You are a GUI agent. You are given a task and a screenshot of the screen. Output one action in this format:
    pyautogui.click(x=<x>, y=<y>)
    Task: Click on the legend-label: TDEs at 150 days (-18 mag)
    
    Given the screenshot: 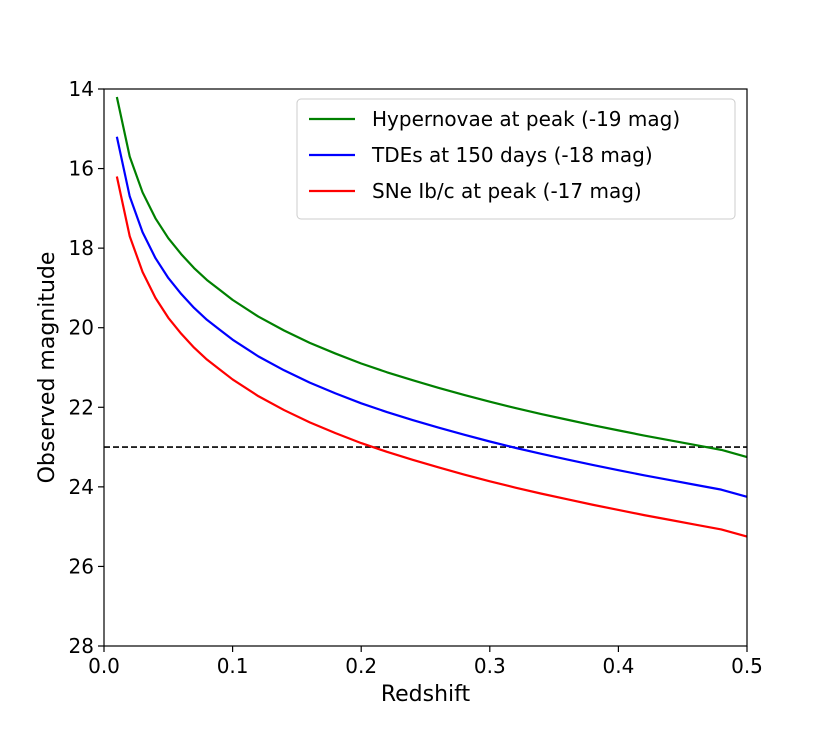 What is the action you would take?
    pyautogui.click(x=512, y=155)
    